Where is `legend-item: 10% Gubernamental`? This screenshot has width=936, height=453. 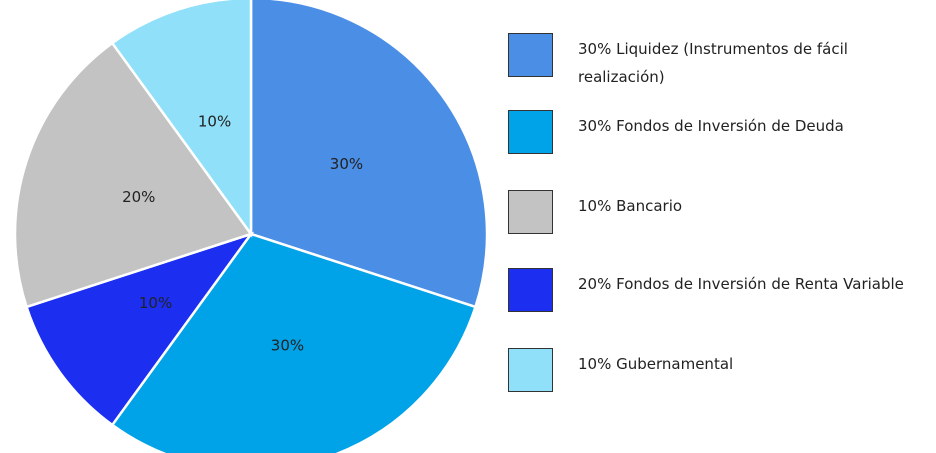
legend-item: 10% Gubernamental is located at coordinates (722, 371).